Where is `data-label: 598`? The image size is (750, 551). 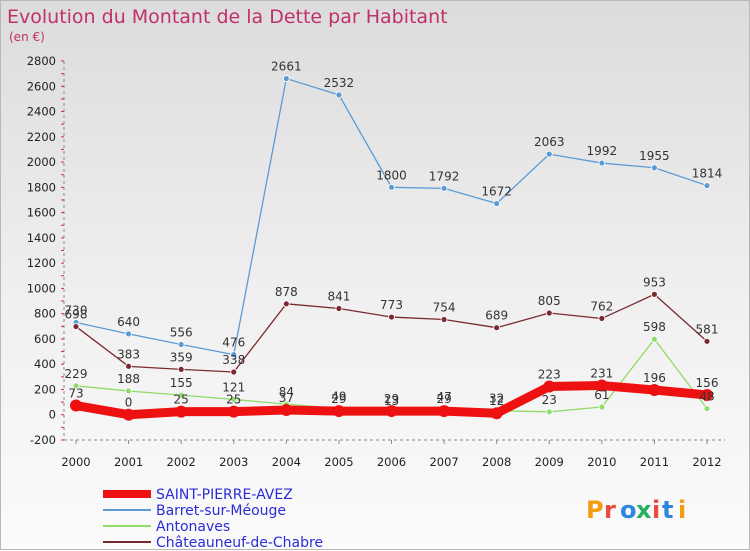 data-label: 598 is located at coordinates (654, 327).